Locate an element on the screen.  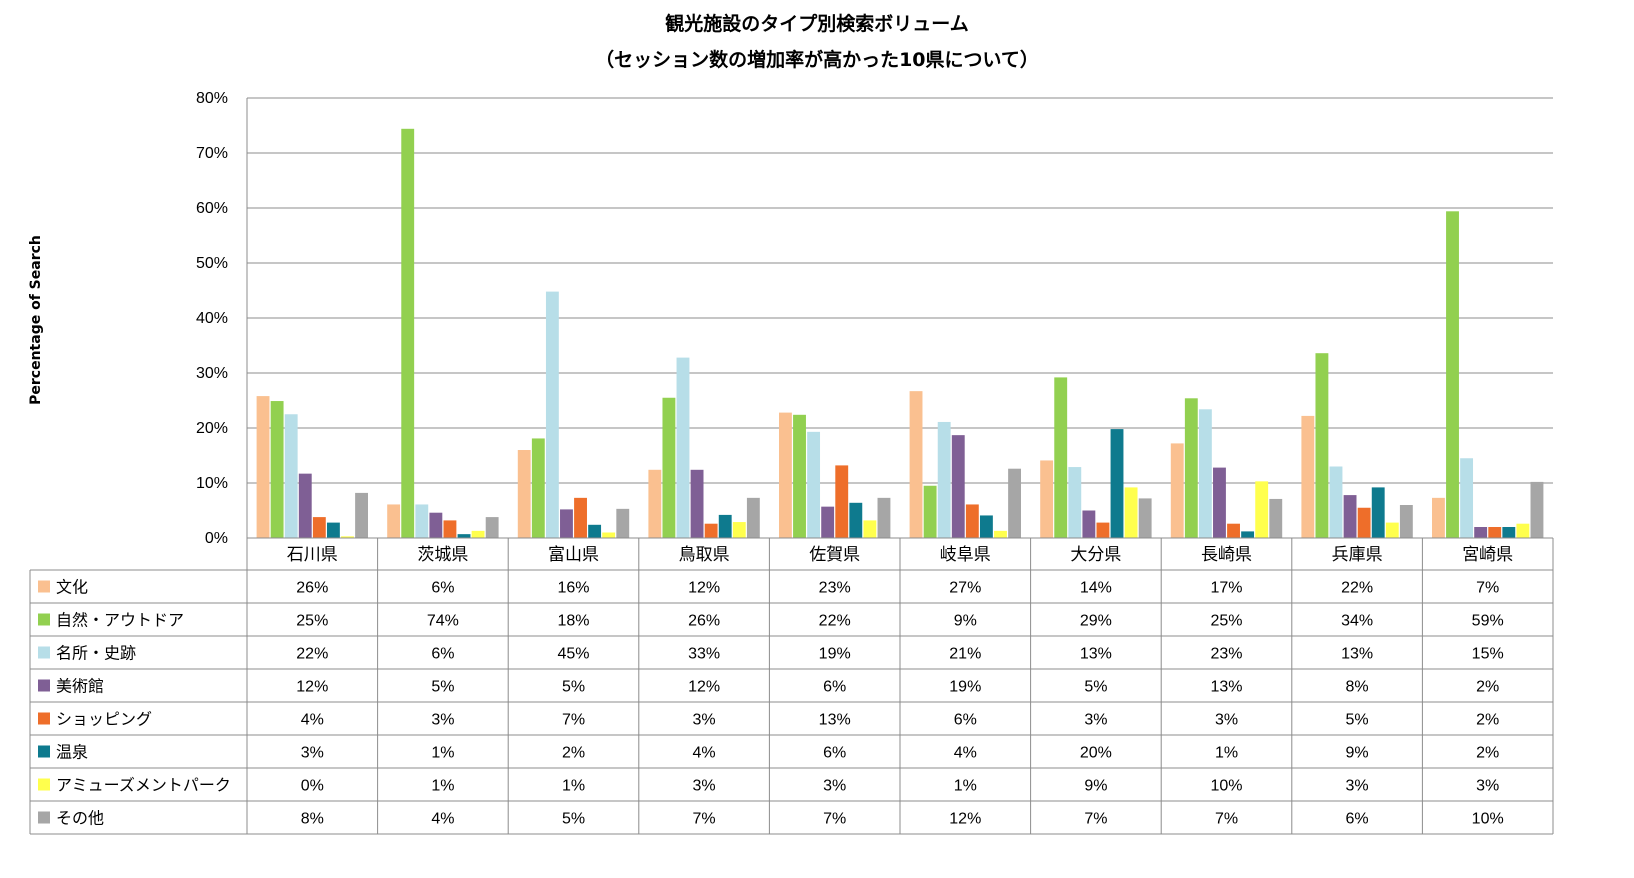
axes: 0% 10% 20% 30% 40% 50% 60% 70% 80% is located at coordinates (222, 318).